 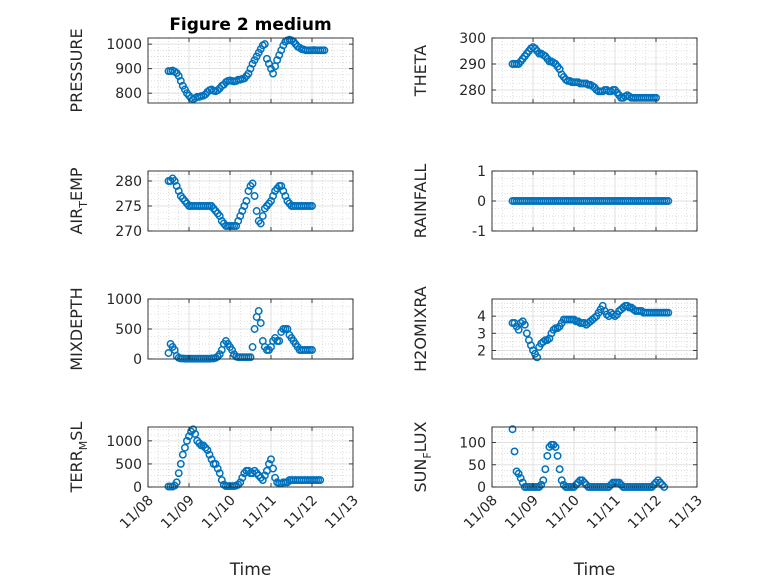 I want to click on ytick-label: 100, so click(x=472, y=444).